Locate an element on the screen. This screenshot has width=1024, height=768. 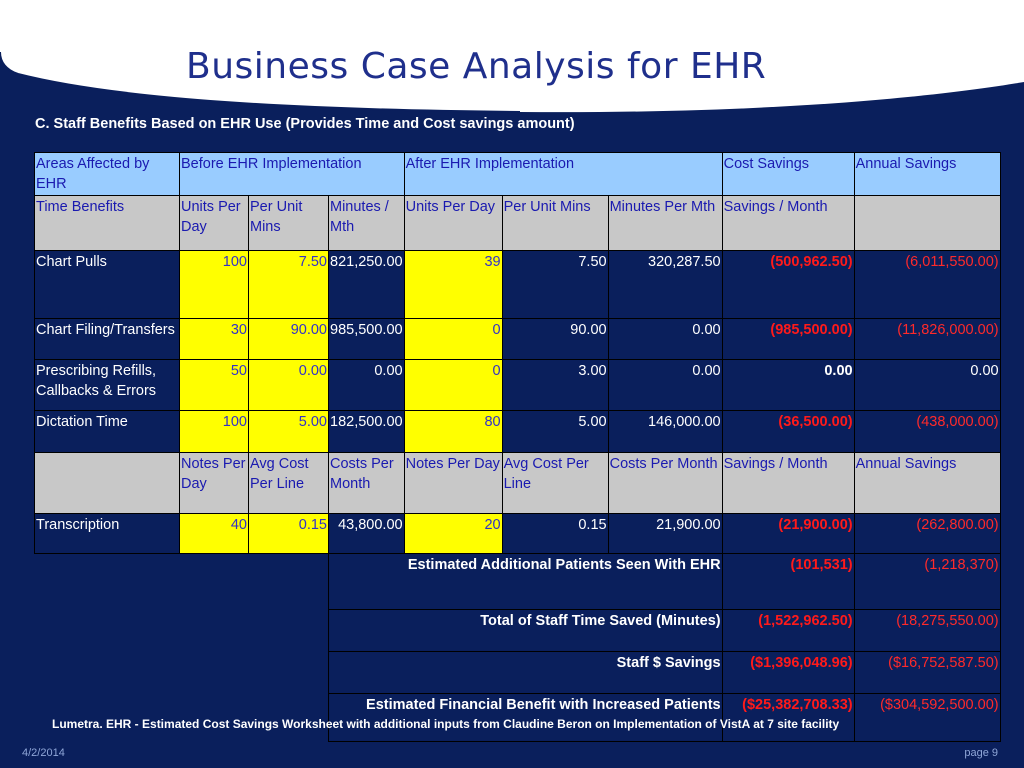
row-after-mins: 3.00 is located at coordinates (555, 385).